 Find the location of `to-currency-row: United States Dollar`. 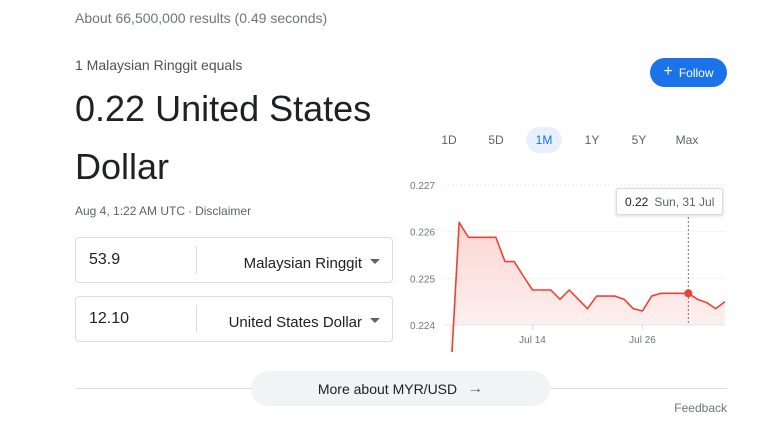

to-currency-row: United States Dollar is located at coordinates (234, 319).